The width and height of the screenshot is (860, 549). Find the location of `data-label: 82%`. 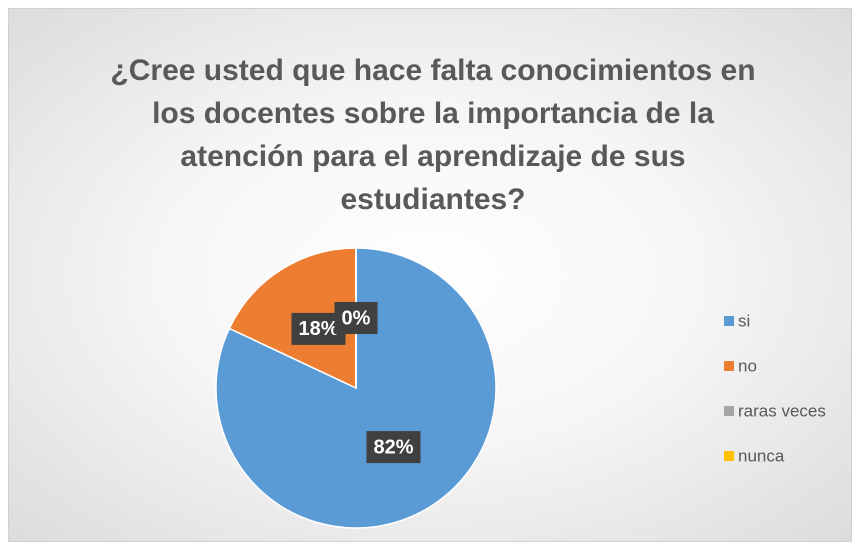

data-label: 82% is located at coordinates (393, 447).